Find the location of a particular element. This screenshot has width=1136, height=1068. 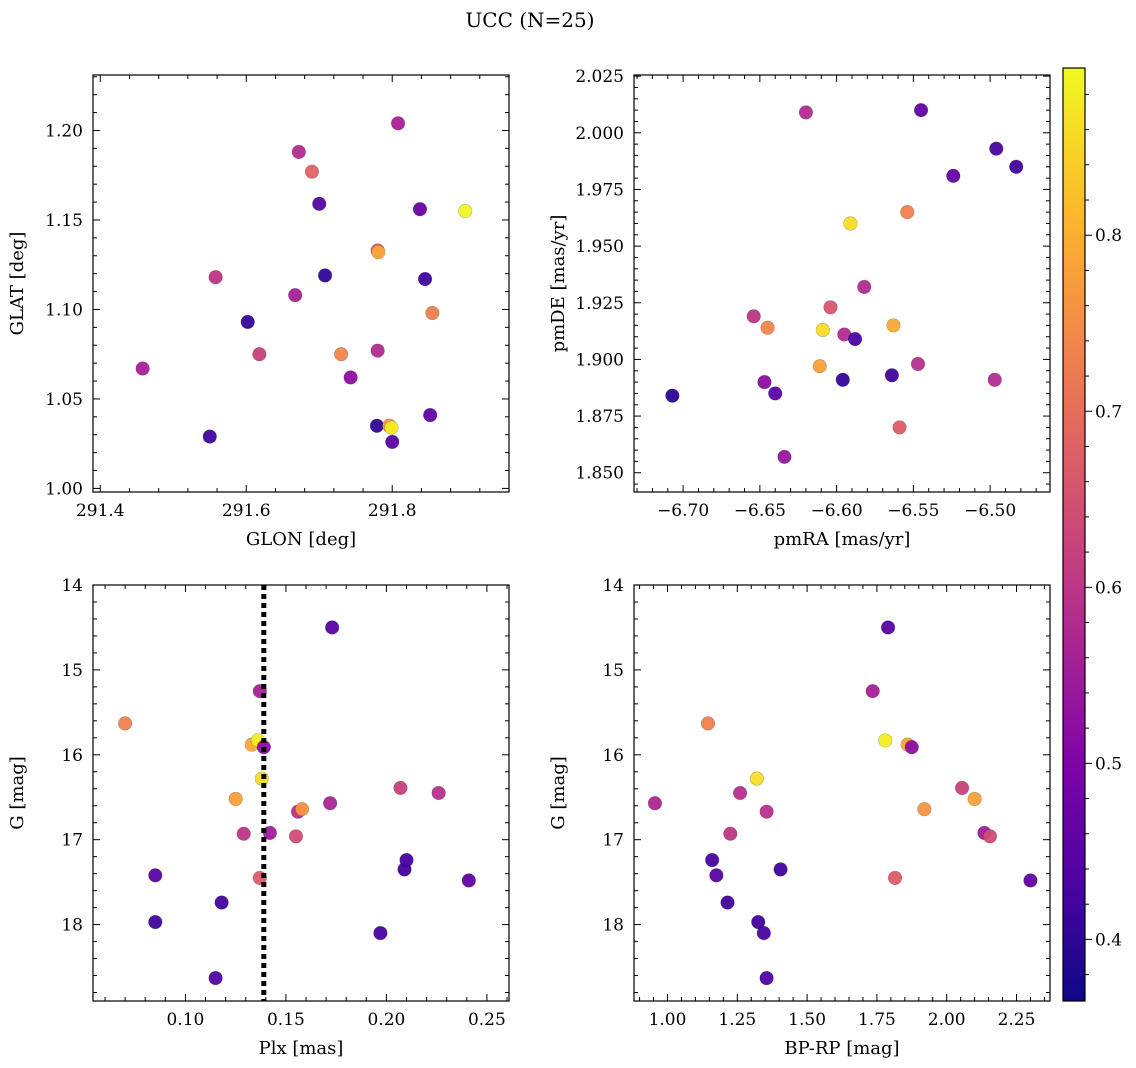

x-tick-label: 1.00 is located at coordinates (668, 1020).